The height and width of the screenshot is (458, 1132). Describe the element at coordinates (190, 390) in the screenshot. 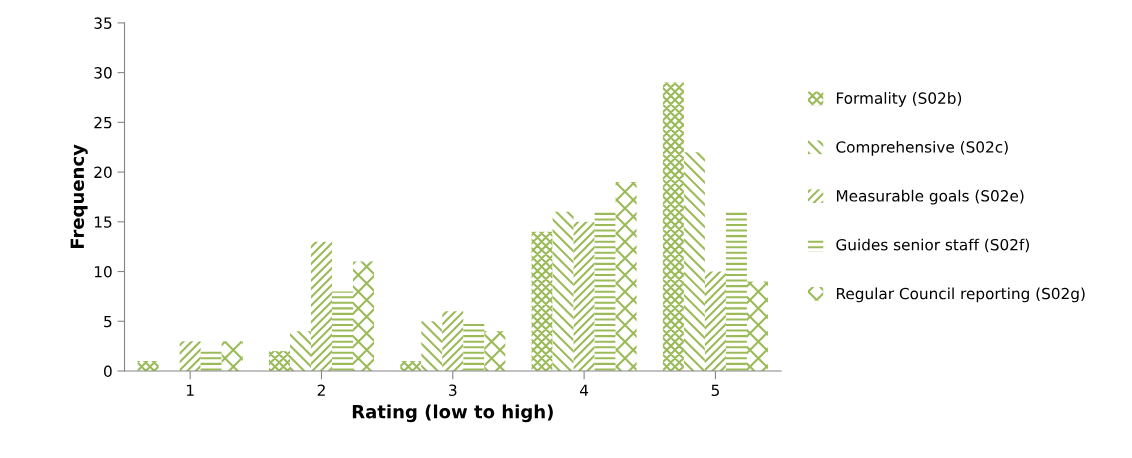

I see `x-tick-label: 1` at that location.